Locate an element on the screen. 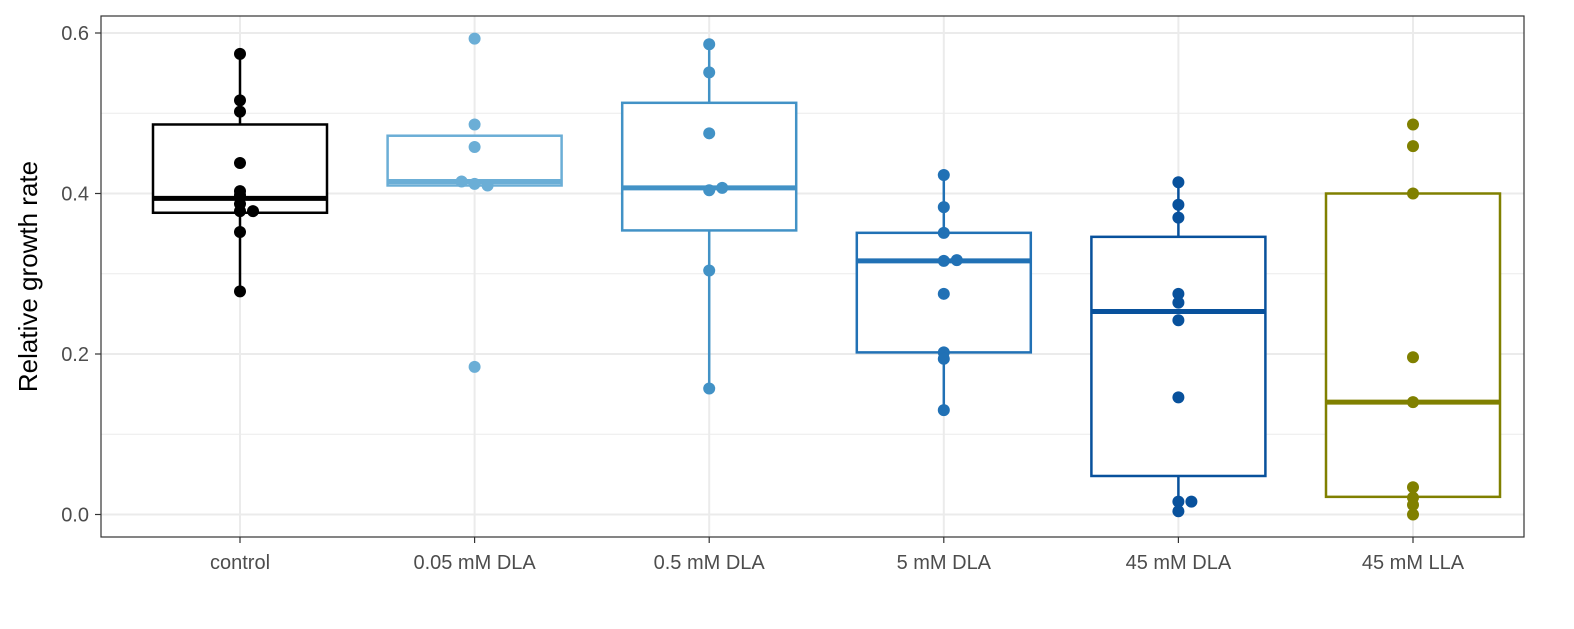  y-tick-label: 0.4 is located at coordinates (75, 195).